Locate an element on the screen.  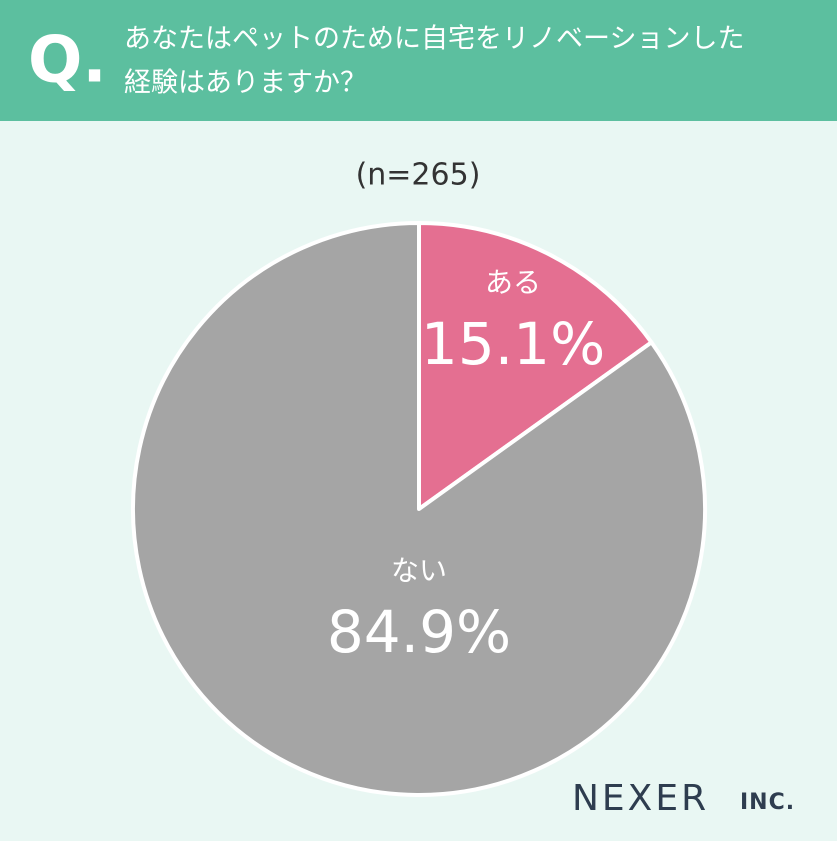
chart-title: あなたはペットのために自宅をリノベーションした is located at coordinates (434, 39).